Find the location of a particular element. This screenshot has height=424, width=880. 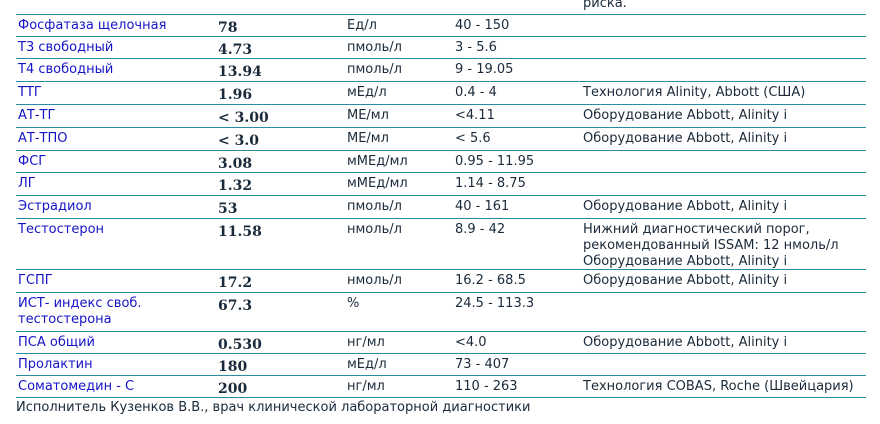

test-name: Пролактин is located at coordinates (55, 364).